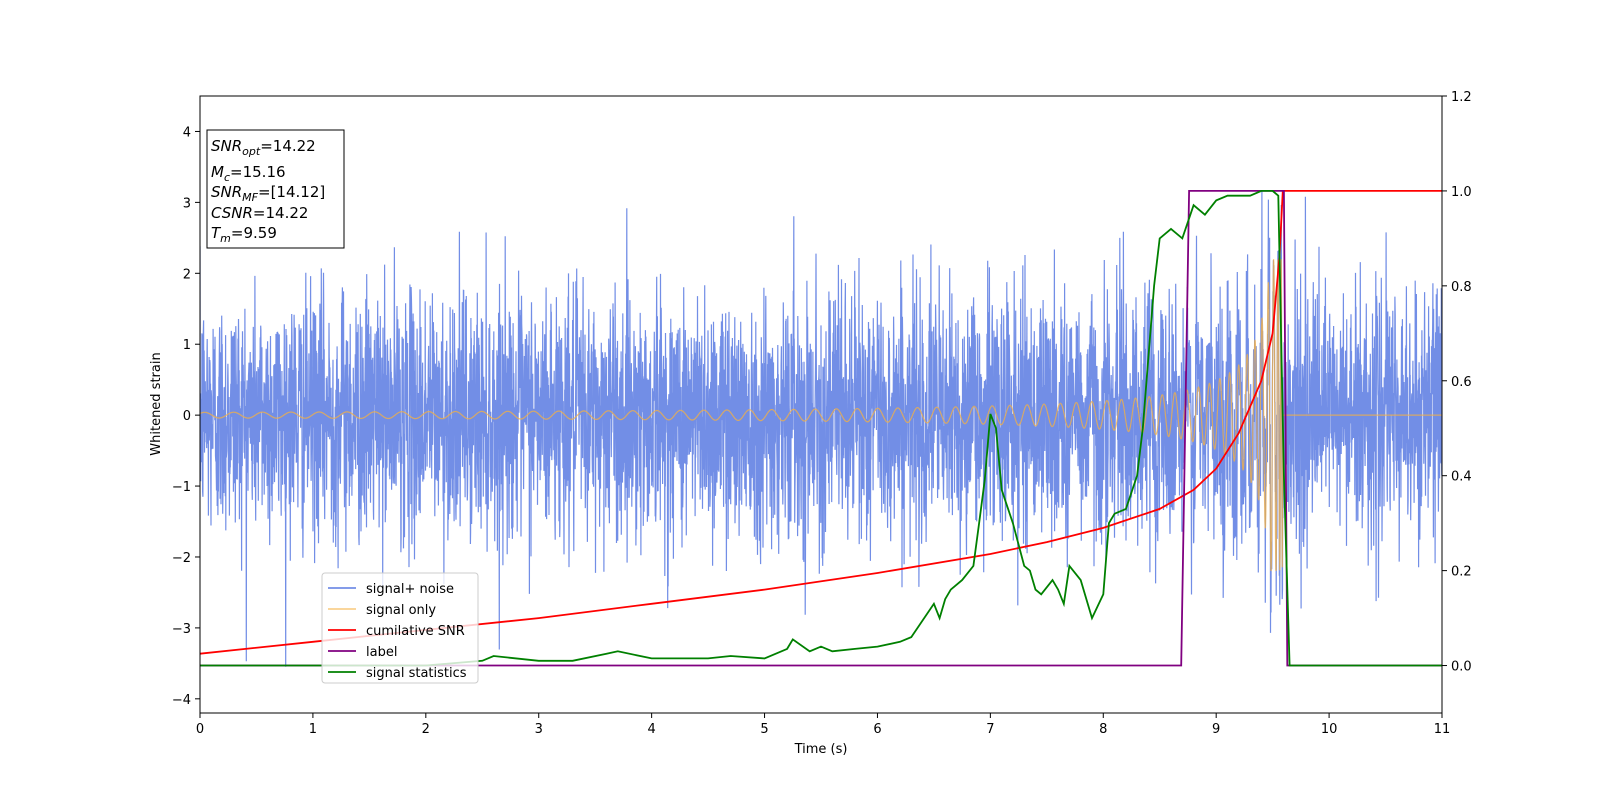 The height and width of the screenshot is (800, 1600). Describe the element at coordinates (1461, 382) in the screenshot. I see `y-right-tick-label: 0.6` at that location.